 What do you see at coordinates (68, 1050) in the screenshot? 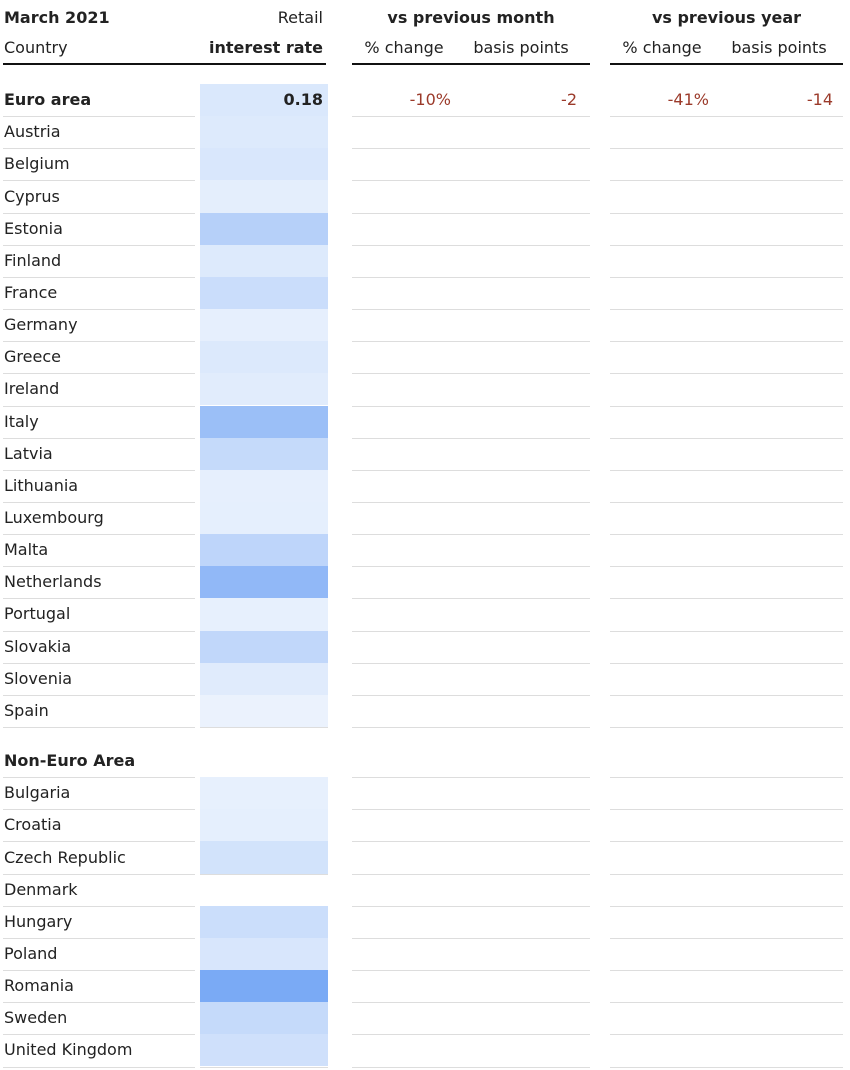
I see `country: United Kingdom` at bounding box center [68, 1050].